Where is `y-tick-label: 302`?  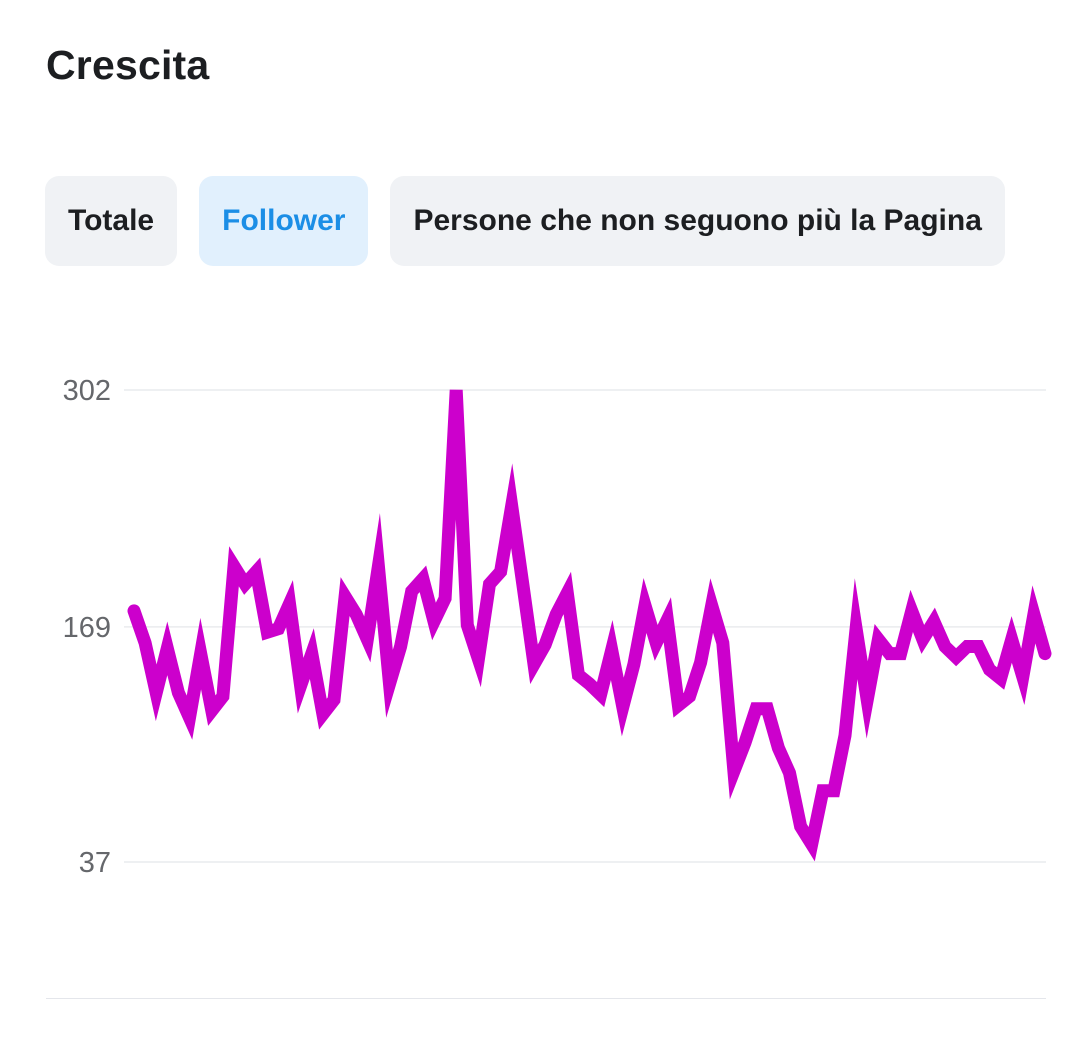 y-tick-label: 302 is located at coordinates (87, 391).